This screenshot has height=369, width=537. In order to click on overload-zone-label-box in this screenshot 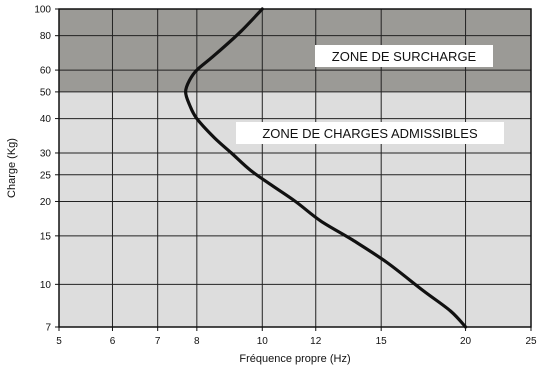, I will do `click(404, 56)`.